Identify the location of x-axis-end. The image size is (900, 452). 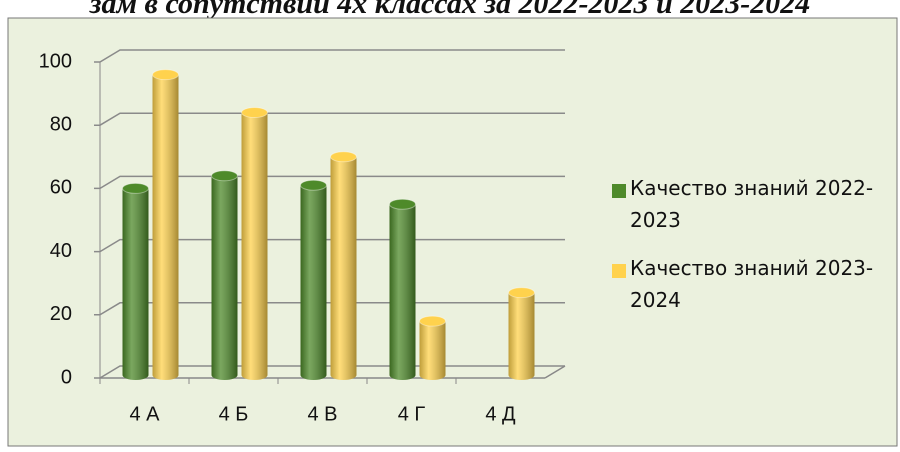
(555, 372).